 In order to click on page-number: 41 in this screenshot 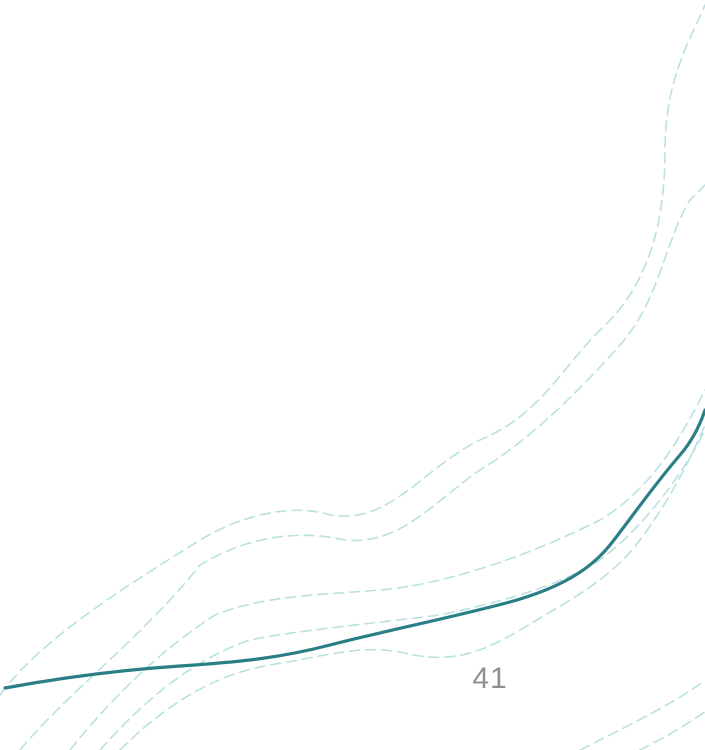, I will do `click(490, 678)`.